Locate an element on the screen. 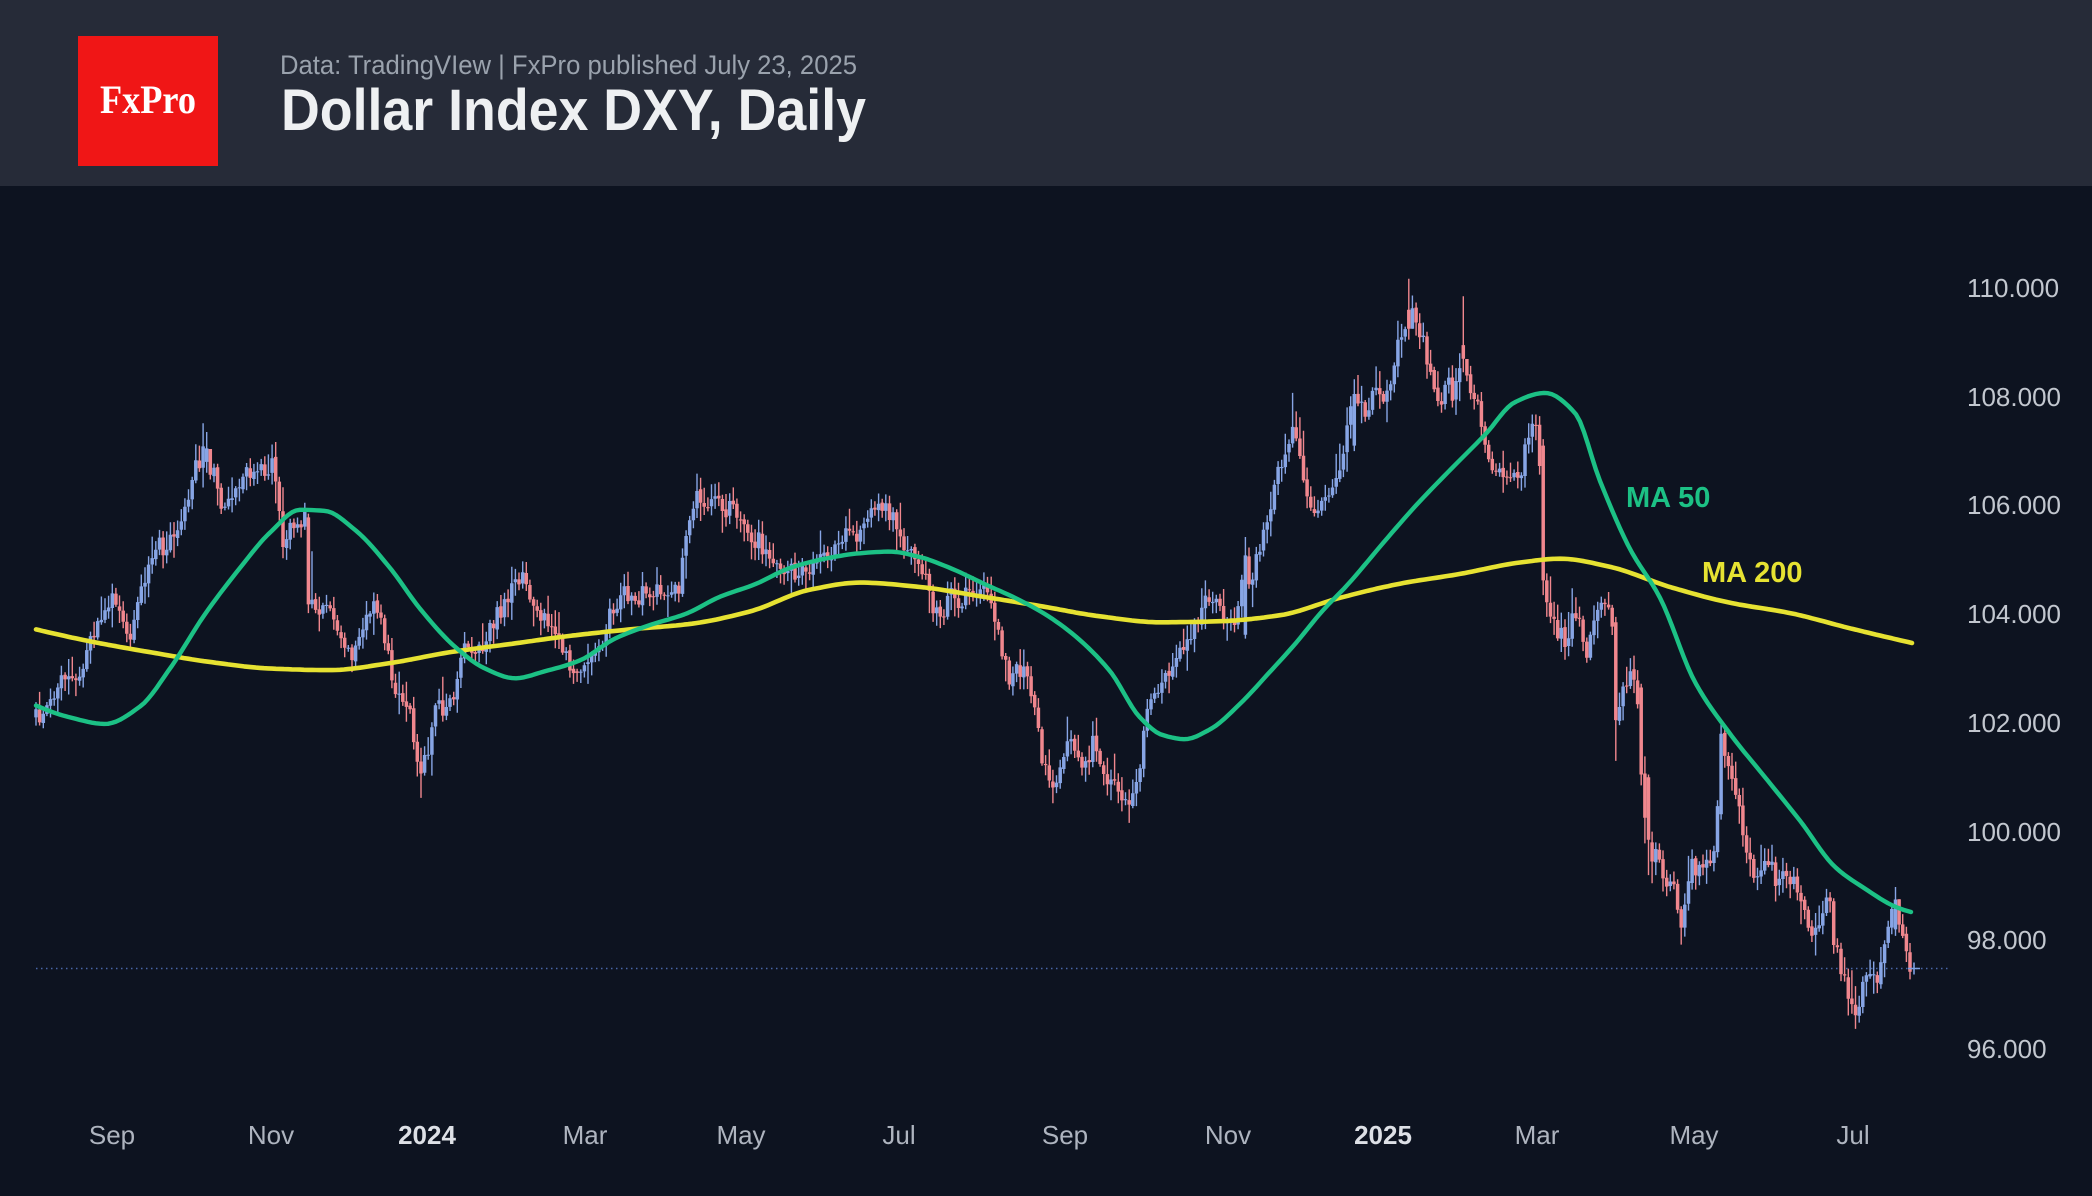 The height and width of the screenshot is (1196, 2092). svg-text: 104.000 is located at coordinates (2014, 614).